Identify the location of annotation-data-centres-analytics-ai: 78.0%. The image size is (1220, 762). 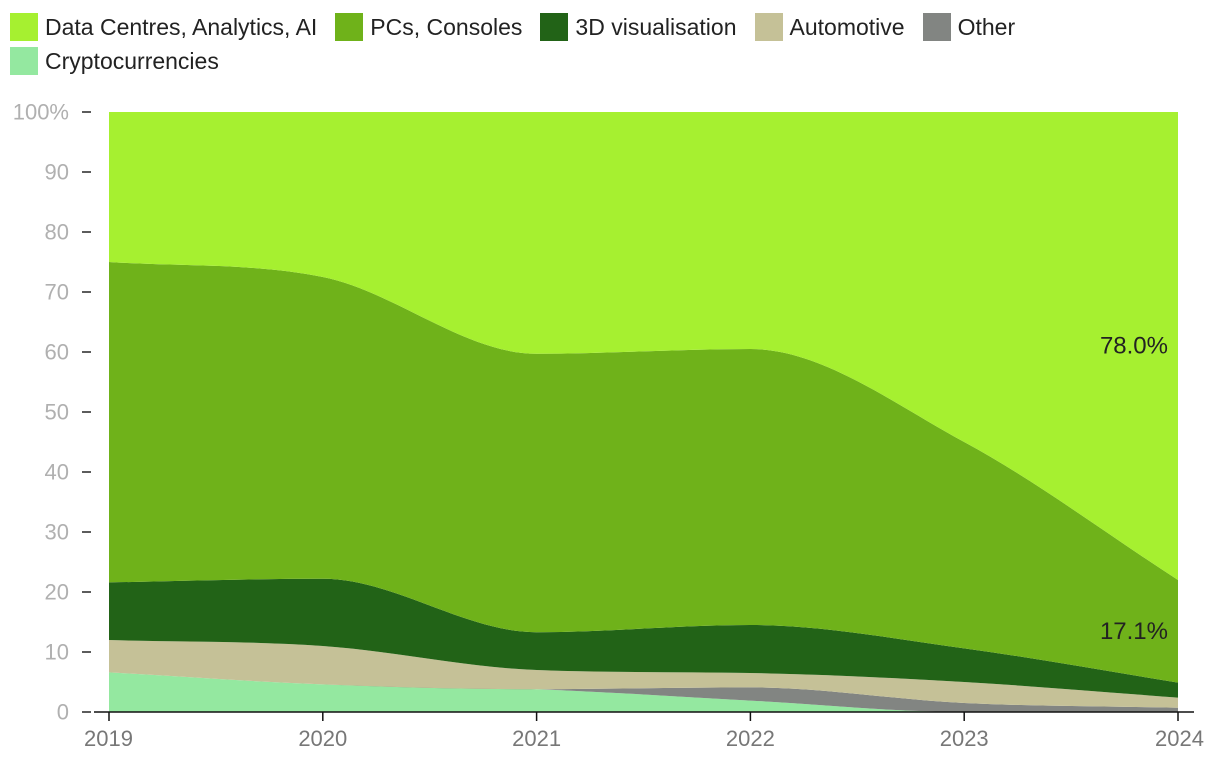
(1134, 346).